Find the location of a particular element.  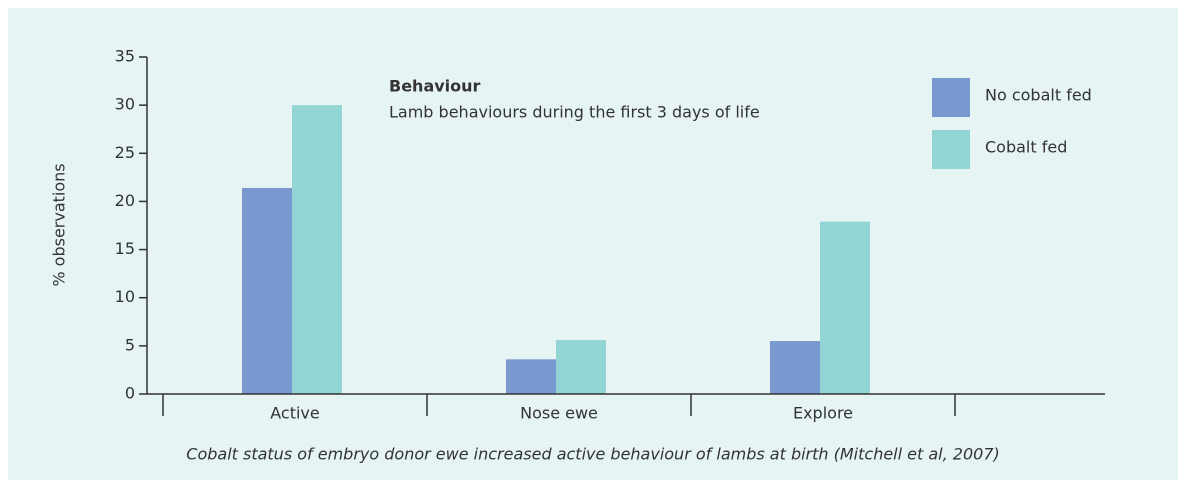

y-tick-label: 35 is located at coordinates (125, 56).